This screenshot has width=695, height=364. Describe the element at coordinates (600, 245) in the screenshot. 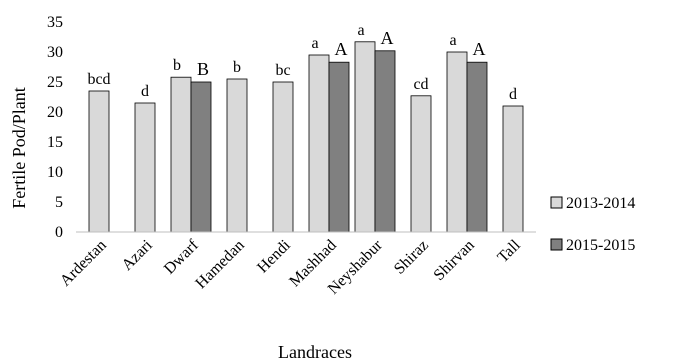

I see `legend-label-2015-2015: 2015-2015` at that location.